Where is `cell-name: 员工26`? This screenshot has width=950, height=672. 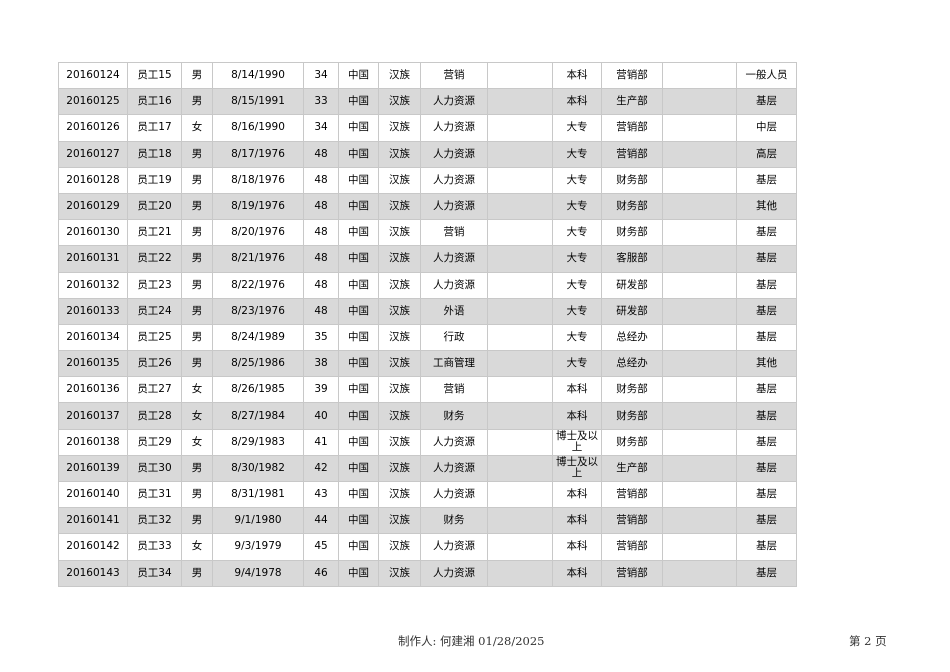
cell-name: 员工26 is located at coordinates (154, 364).